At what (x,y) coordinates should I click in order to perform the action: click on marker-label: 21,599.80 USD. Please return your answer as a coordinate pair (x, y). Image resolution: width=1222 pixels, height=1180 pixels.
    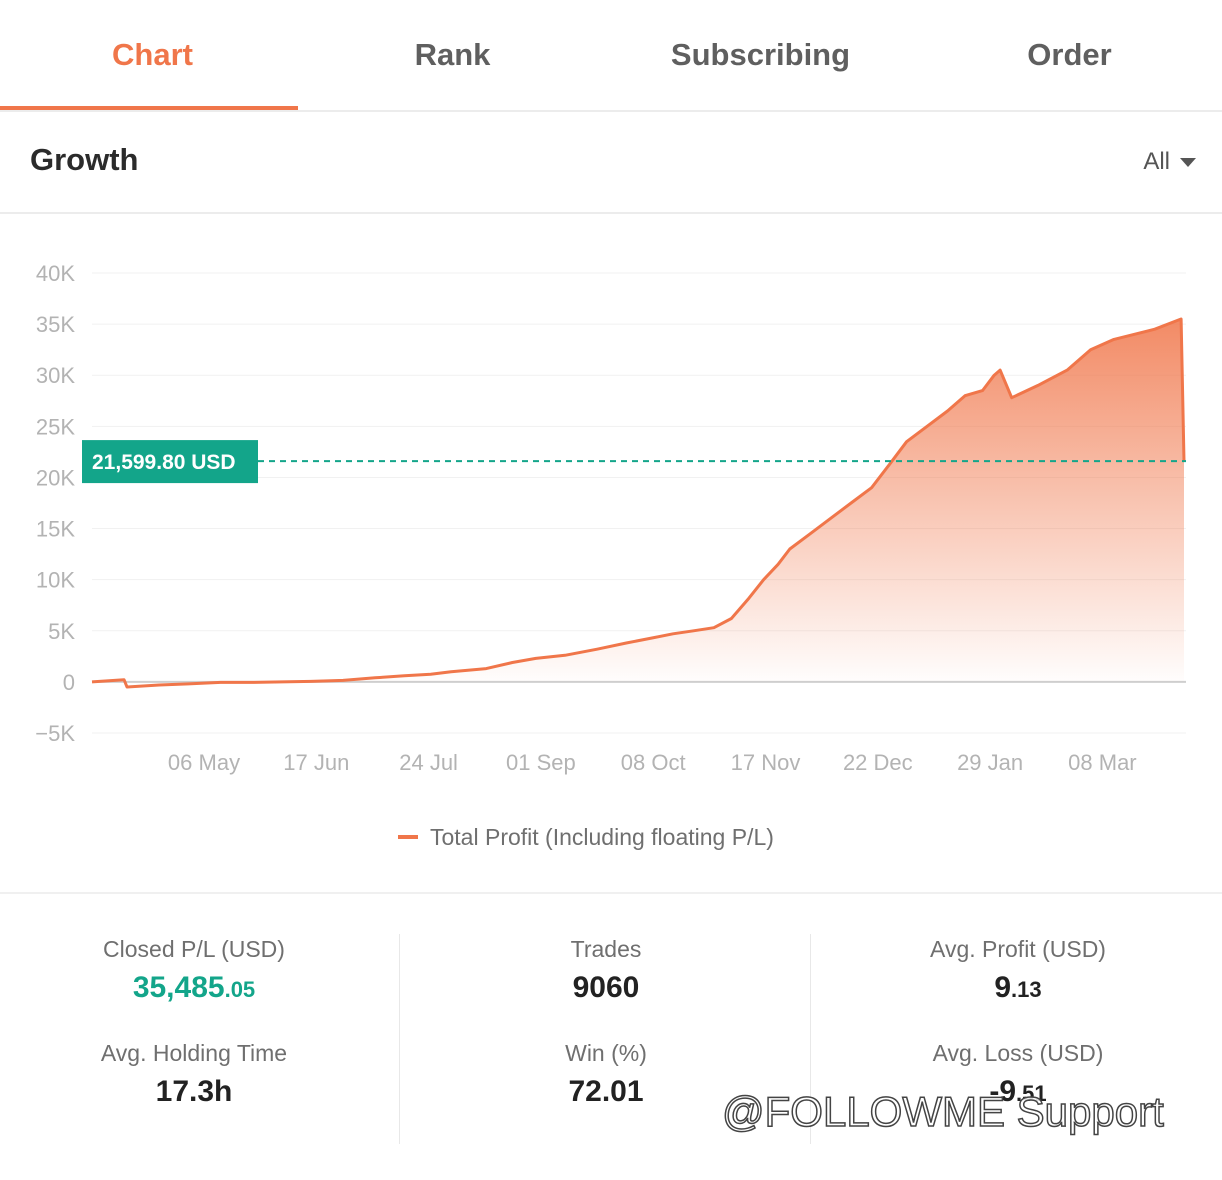
    Looking at the image, I should click on (164, 462).